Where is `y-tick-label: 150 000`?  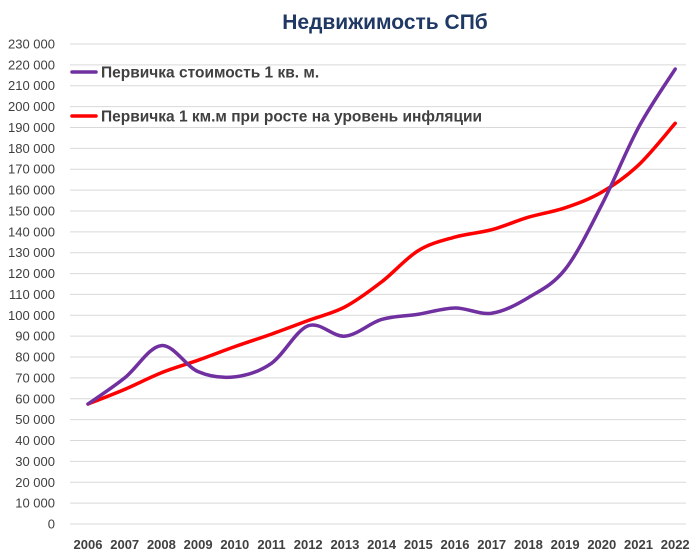
y-tick-label: 150 000 is located at coordinates (31, 210).